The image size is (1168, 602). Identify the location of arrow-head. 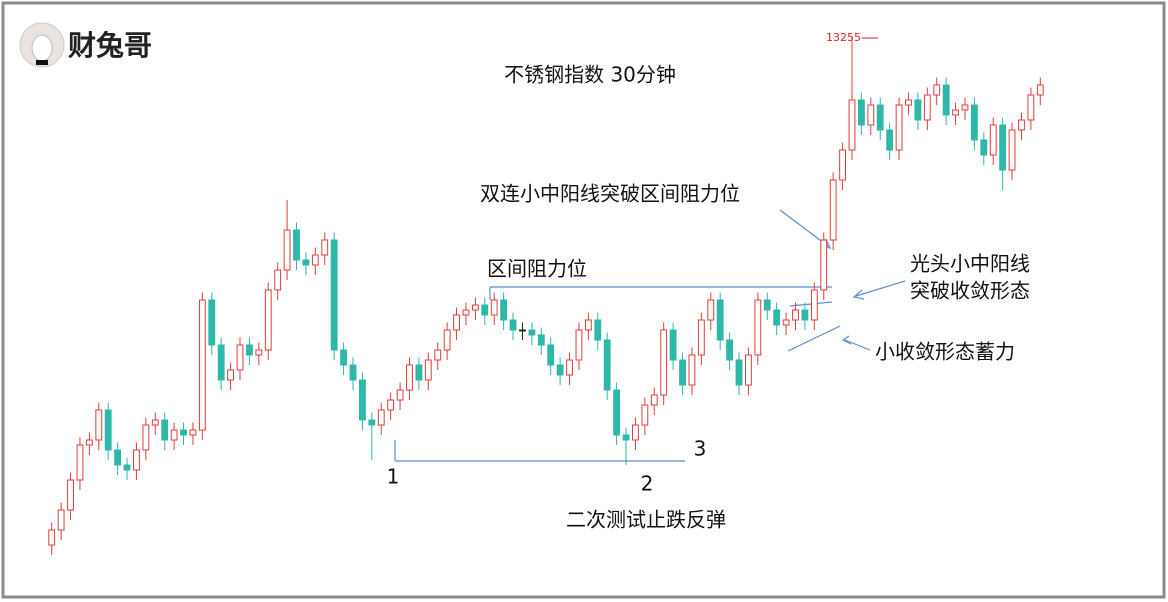
(858, 294).